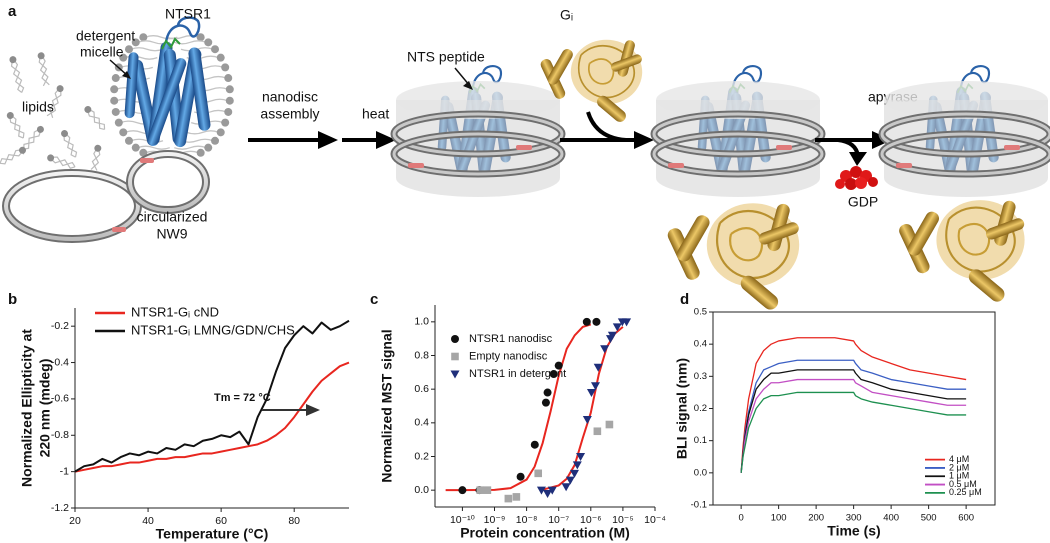 The height and width of the screenshot is (543, 1050). What do you see at coordinates (289, 114) in the screenshot?
I see `label: assembly` at bounding box center [289, 114].